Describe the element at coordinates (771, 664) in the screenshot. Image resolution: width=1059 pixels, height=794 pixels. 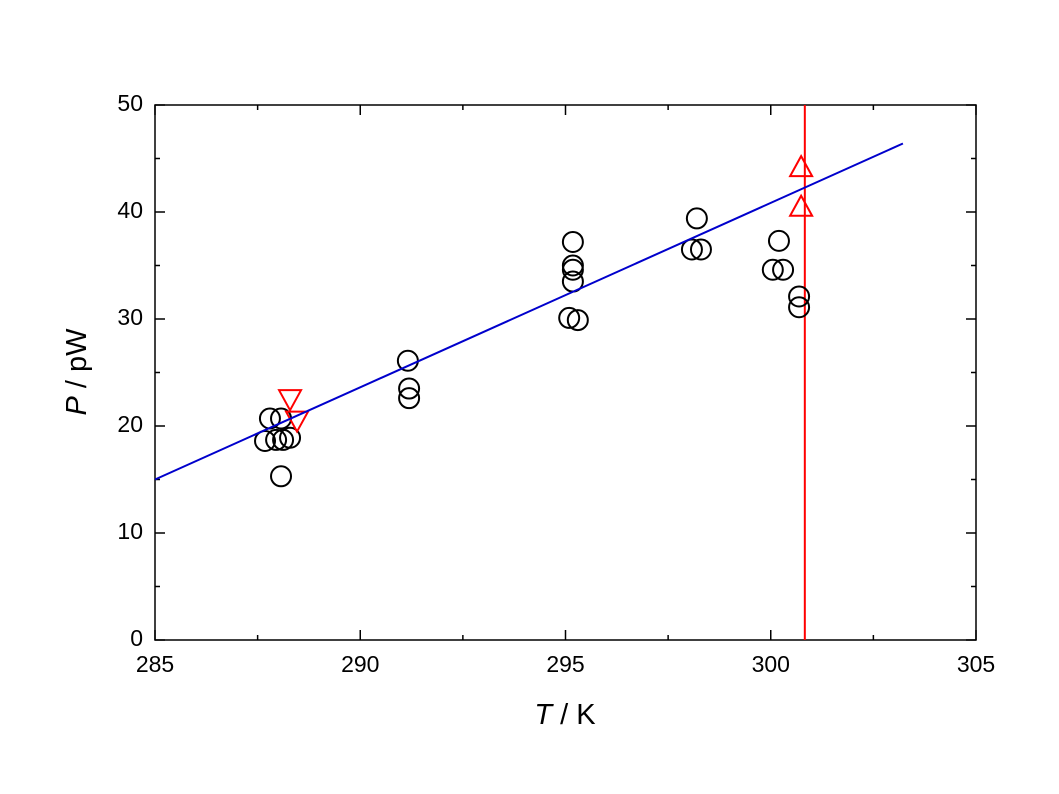
I see `x-tick-label: 300` at that location.